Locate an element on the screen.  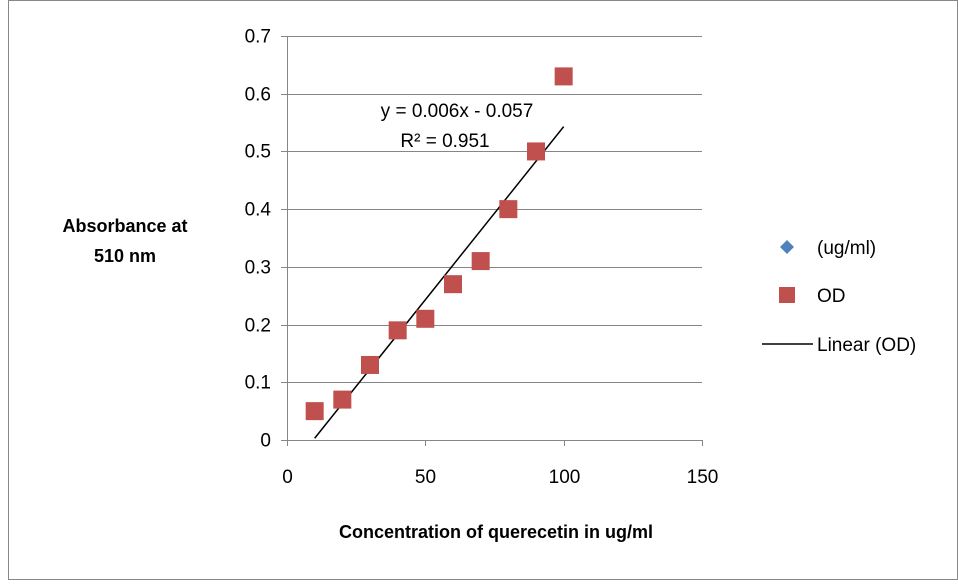
legend: (ug/ml) OD Linear (OD) is located at coordinates (839, 297).